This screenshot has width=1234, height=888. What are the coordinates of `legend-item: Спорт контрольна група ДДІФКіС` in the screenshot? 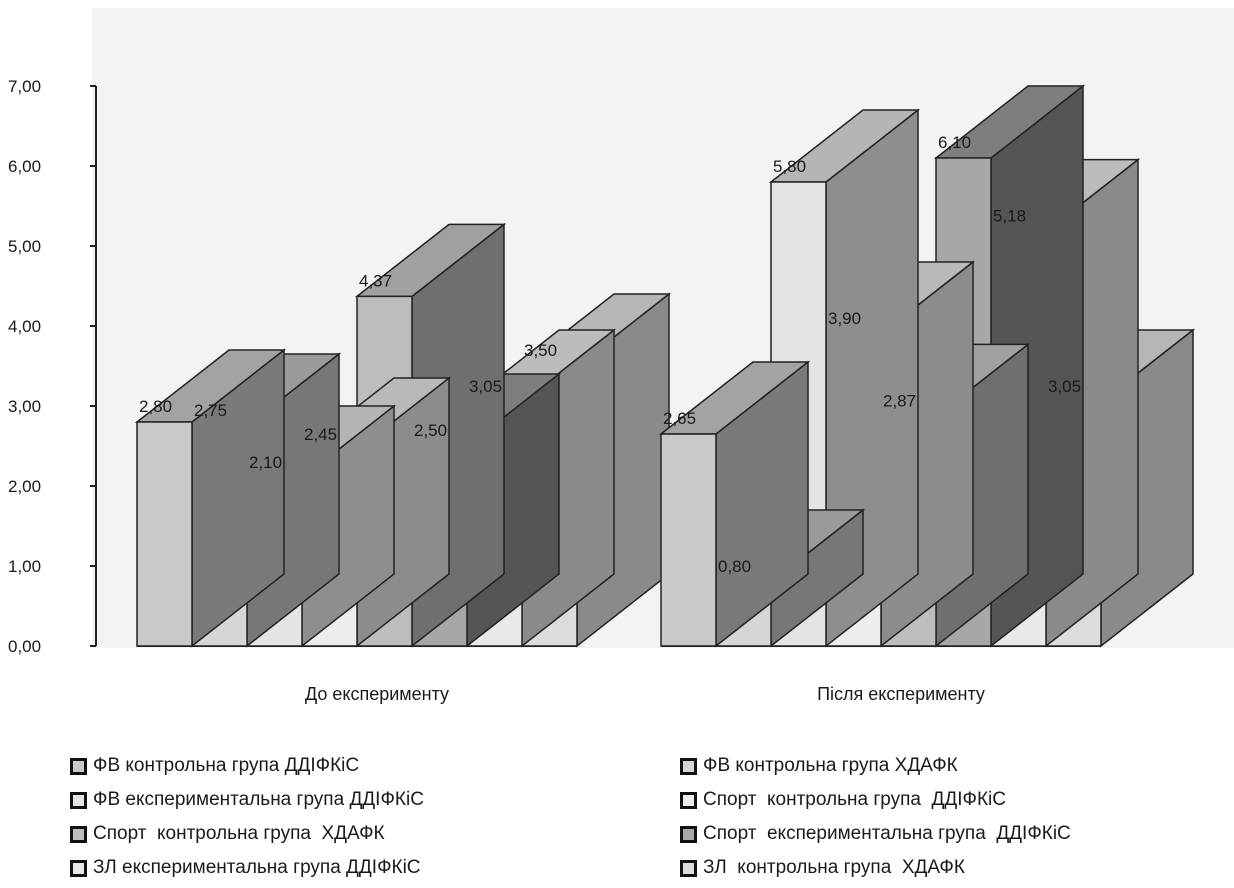 It's located at (950, 800).